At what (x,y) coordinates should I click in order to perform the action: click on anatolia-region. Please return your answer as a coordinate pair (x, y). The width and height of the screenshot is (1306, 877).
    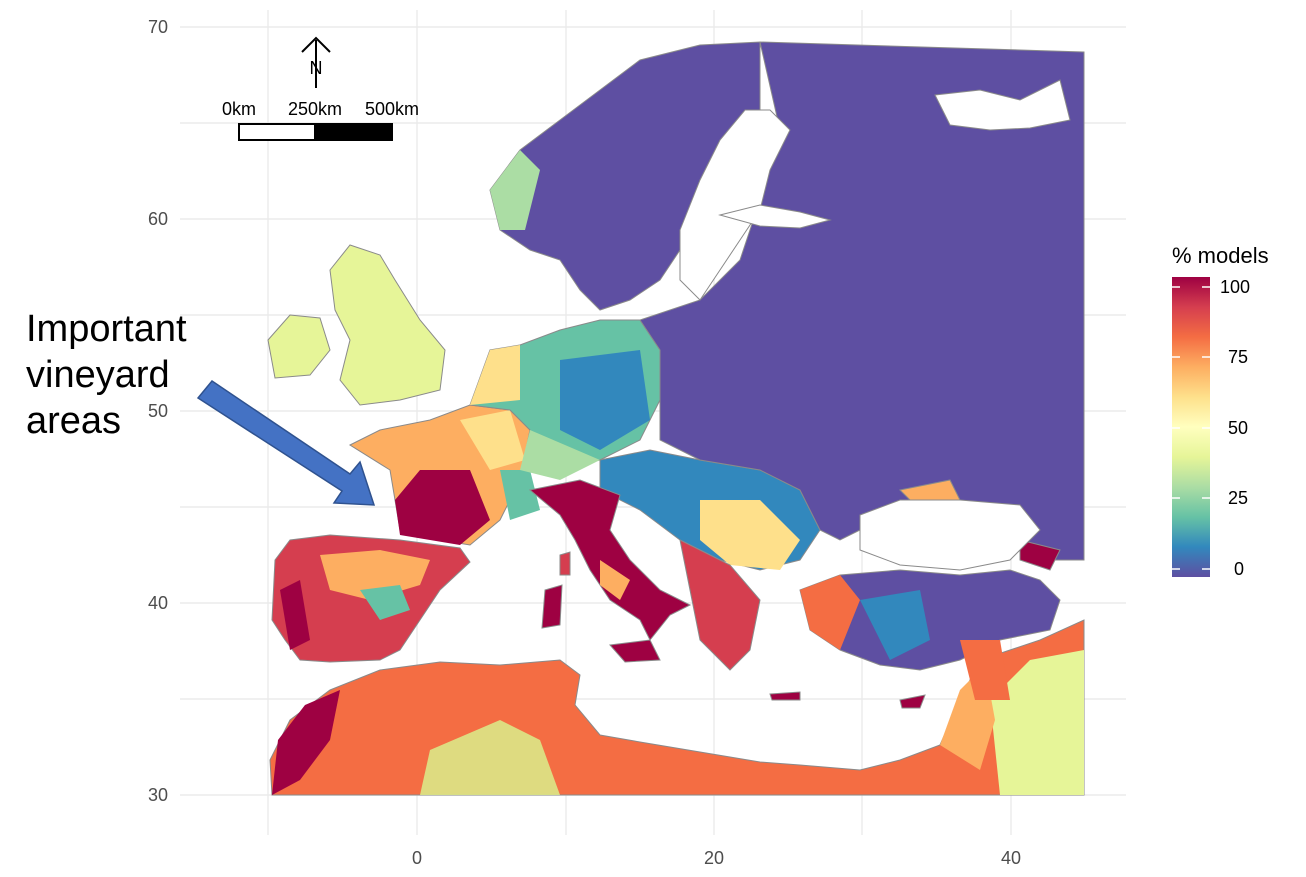
    Looking at the image, I should click on (930, 620).